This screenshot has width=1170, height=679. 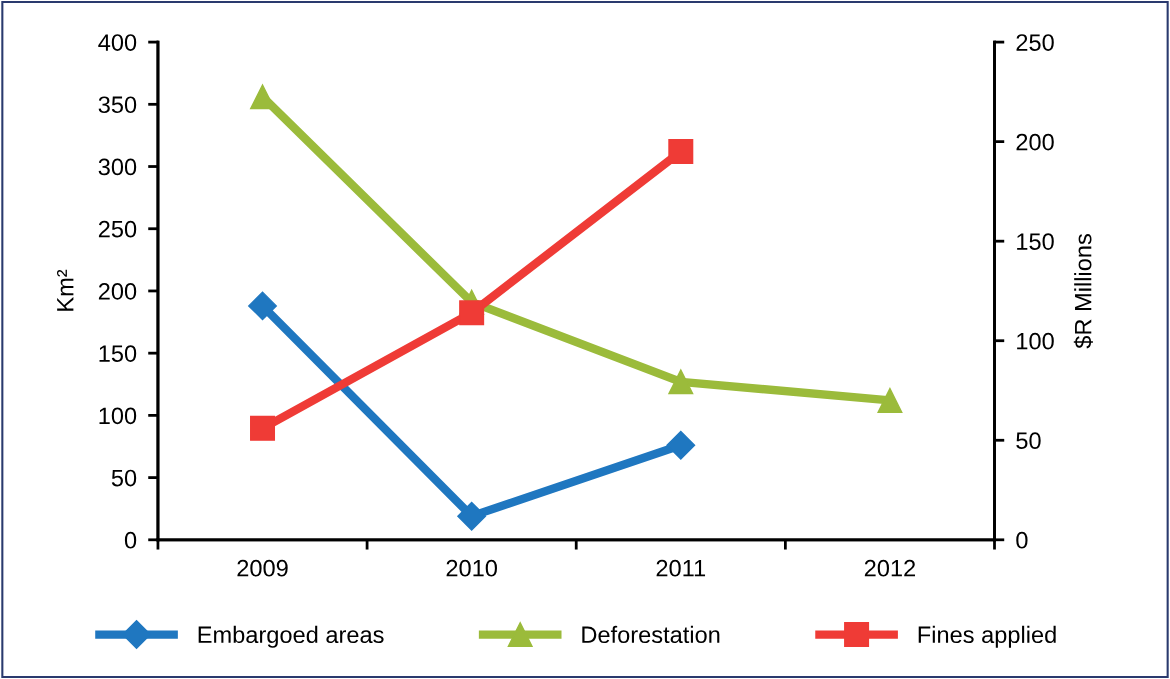 What do you see at coordinates (987, 636) in the screenshot?
I see `legend-label: Fines applied` at bounding box center [987, 636].